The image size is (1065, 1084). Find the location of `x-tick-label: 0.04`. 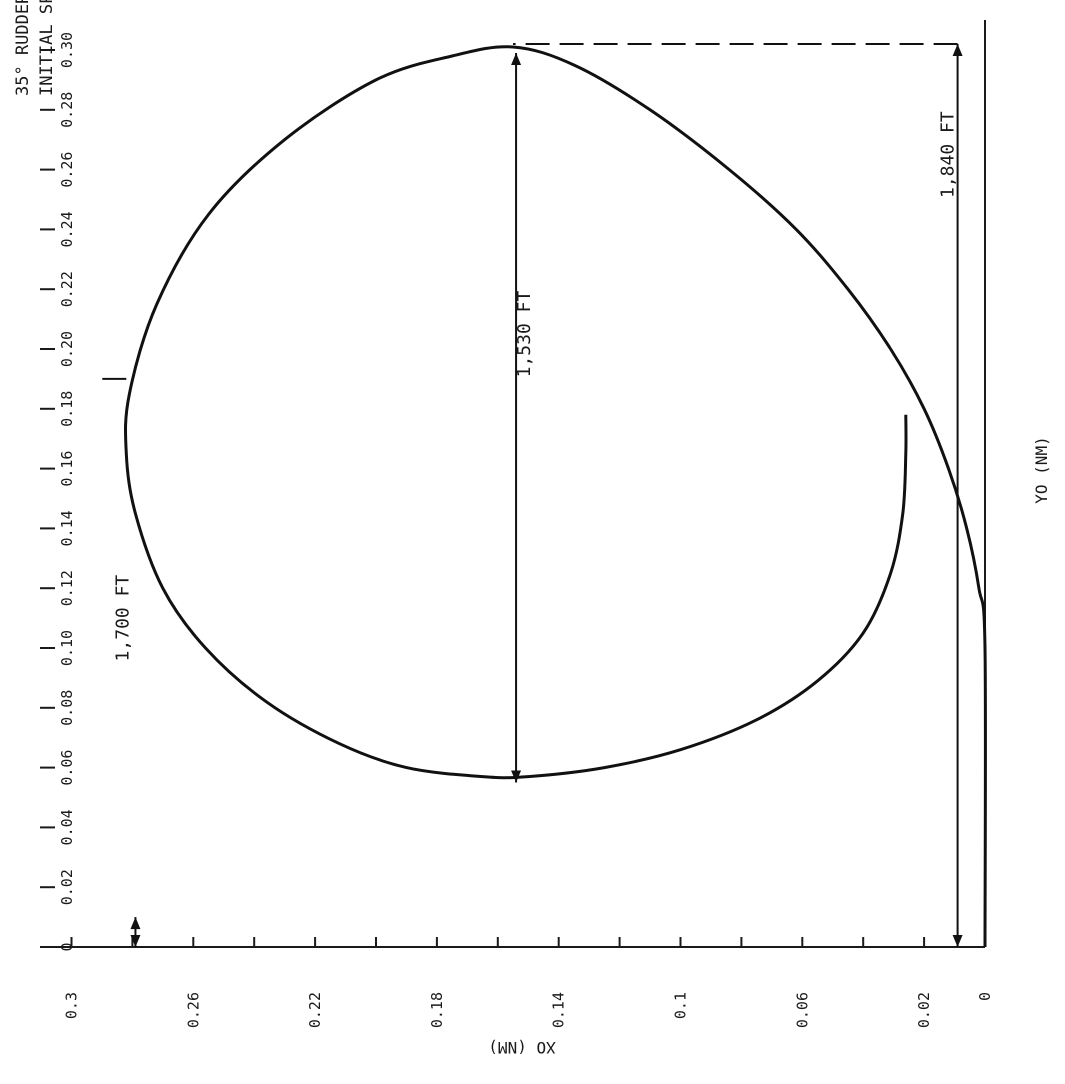

x-tick-label: 0.04 is located at coordinates (67, 827).